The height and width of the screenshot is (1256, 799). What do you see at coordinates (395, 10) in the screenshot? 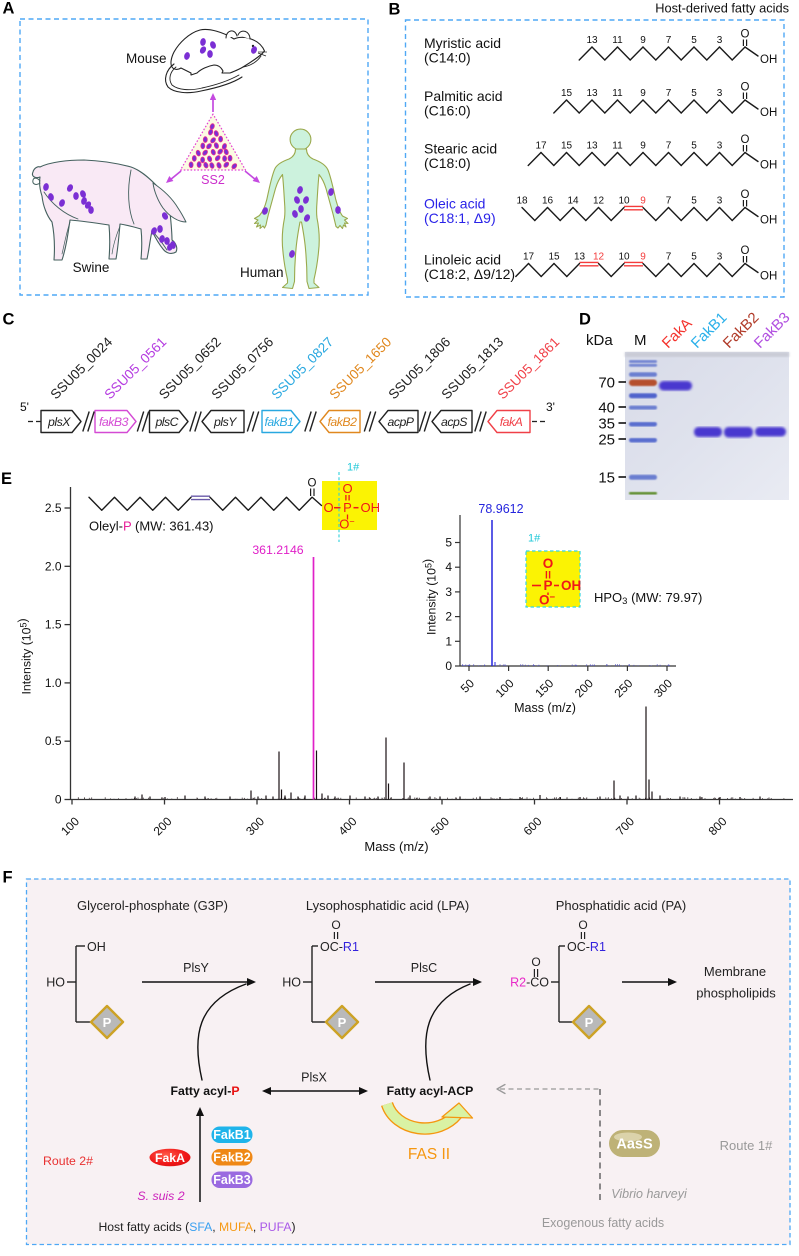
I see `svg-text: B` at bounding box center [395, 10].